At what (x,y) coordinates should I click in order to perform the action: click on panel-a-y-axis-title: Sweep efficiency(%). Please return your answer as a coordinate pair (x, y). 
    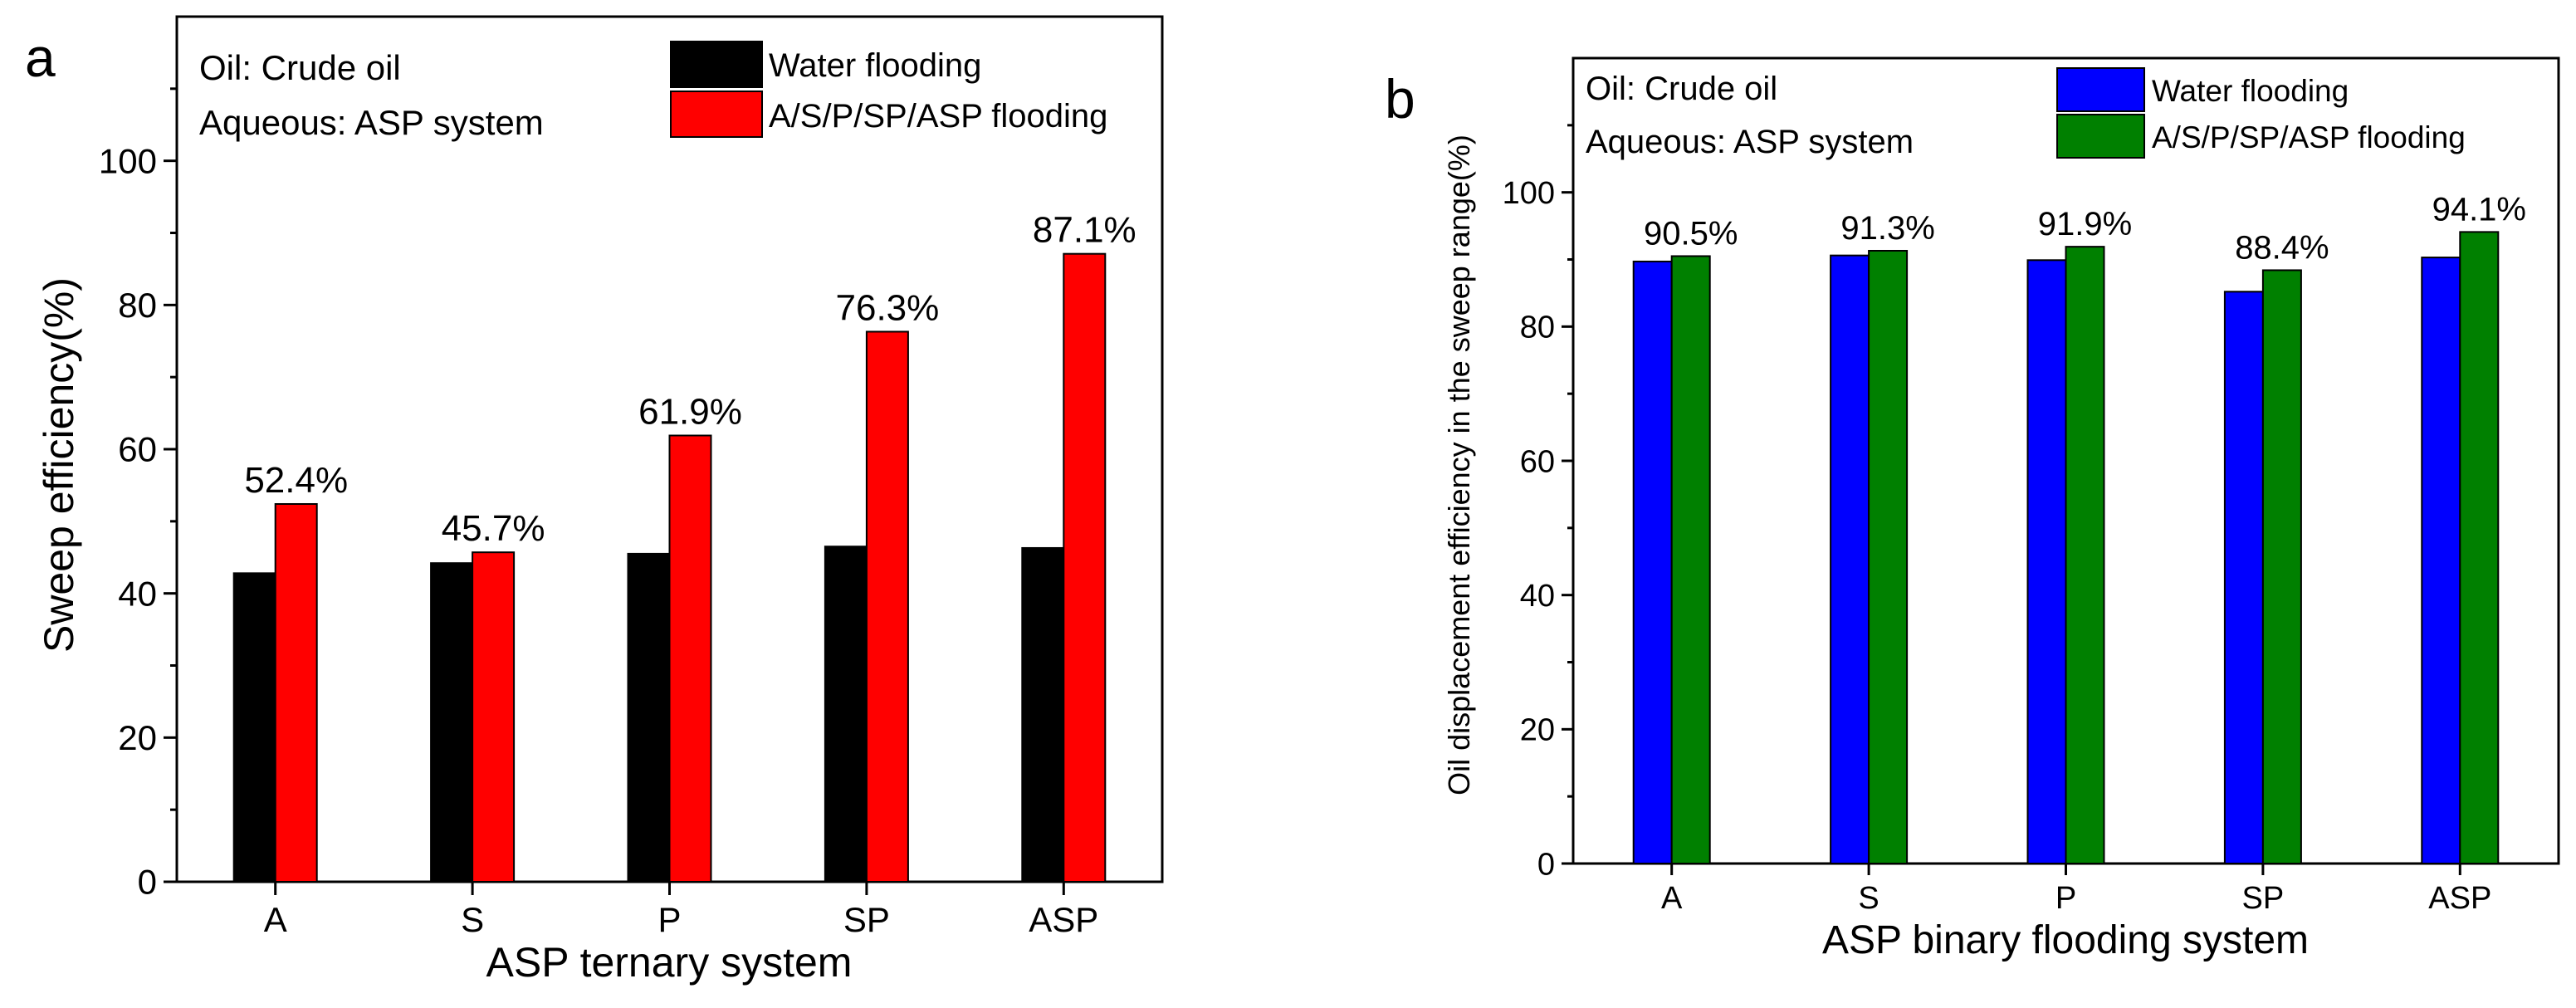
    Looking at the image, I should click on (59, 465).